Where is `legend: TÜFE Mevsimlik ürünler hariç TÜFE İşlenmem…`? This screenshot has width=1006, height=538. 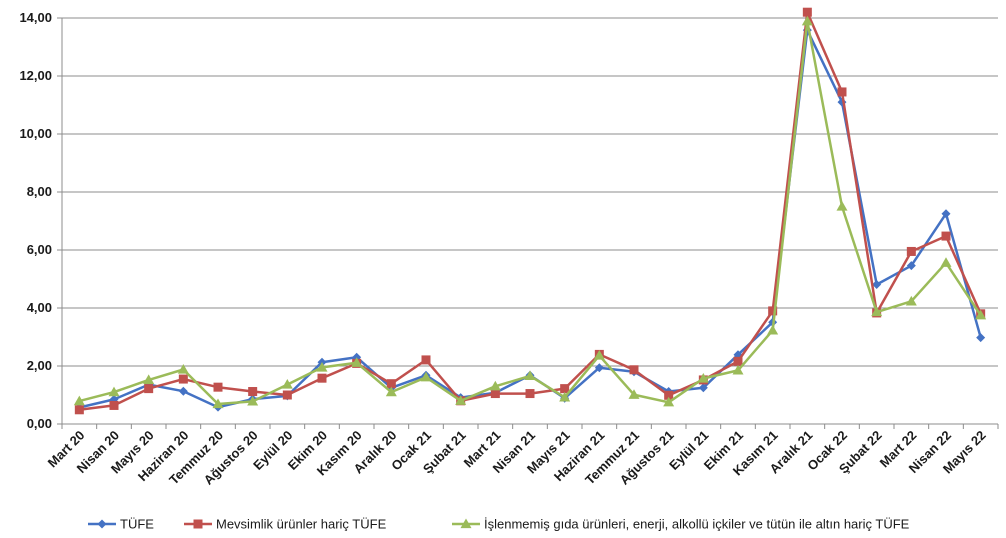 legend: TÜFE Mevsimlik ürünler hariç TÜFE İşlenmem… is located at coordinates (499, 524).